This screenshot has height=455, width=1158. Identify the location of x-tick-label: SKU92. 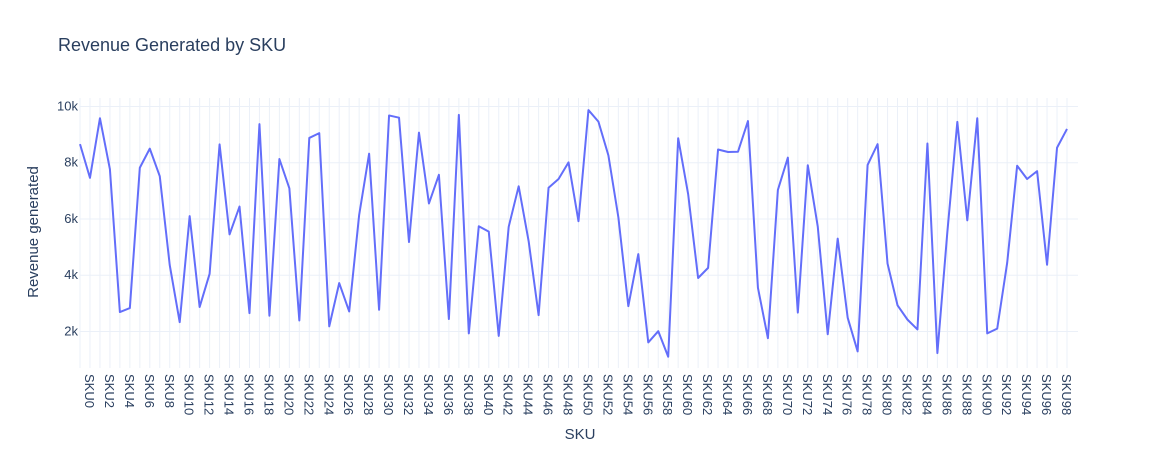
(1006, 394).